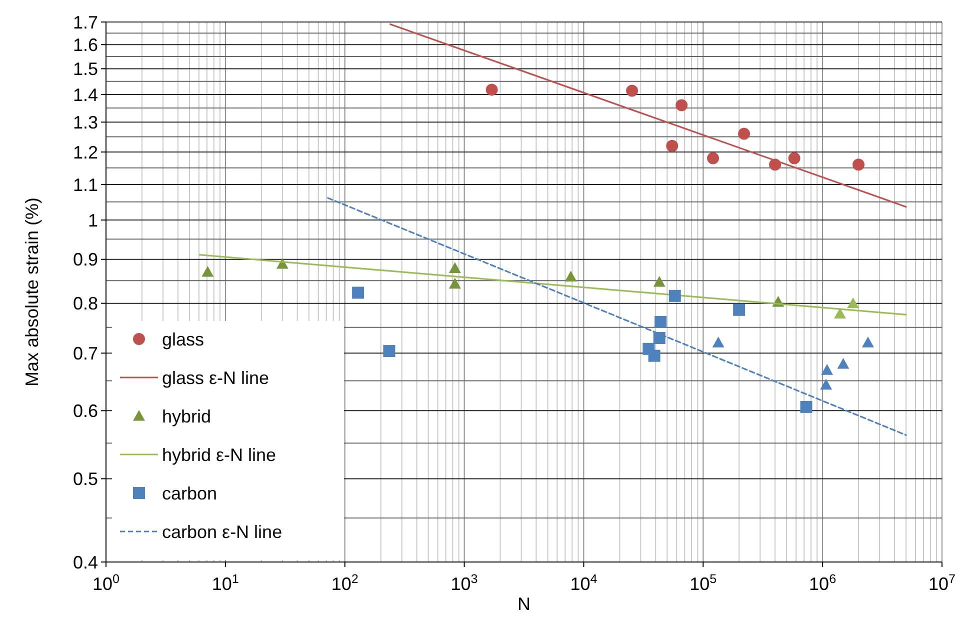 The image size is (968, 622). What do you see at coordinates (524, 604) in the screenshot?
I see `x-axis-title: N` at bounding box center [524, 604].